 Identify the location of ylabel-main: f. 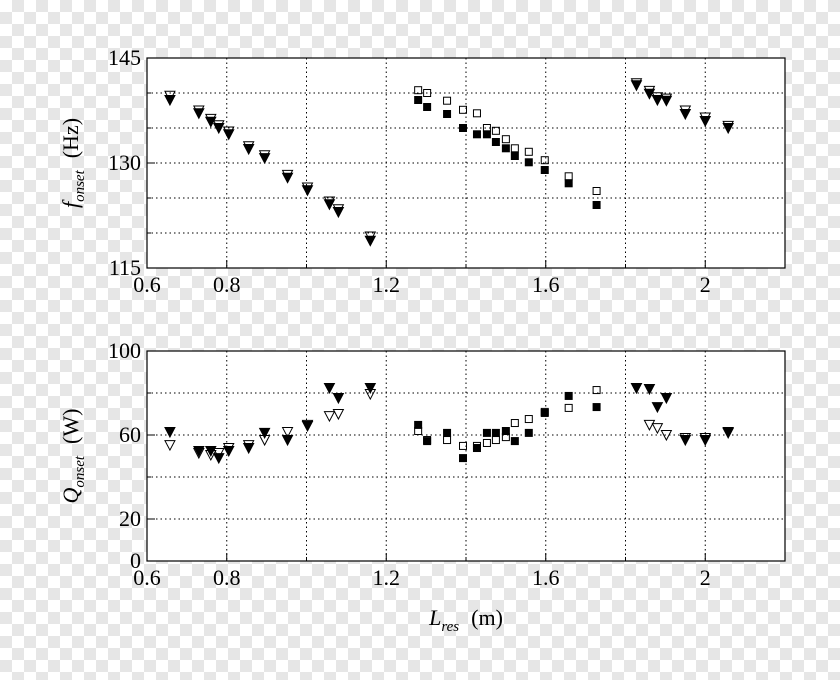
(70, 203).